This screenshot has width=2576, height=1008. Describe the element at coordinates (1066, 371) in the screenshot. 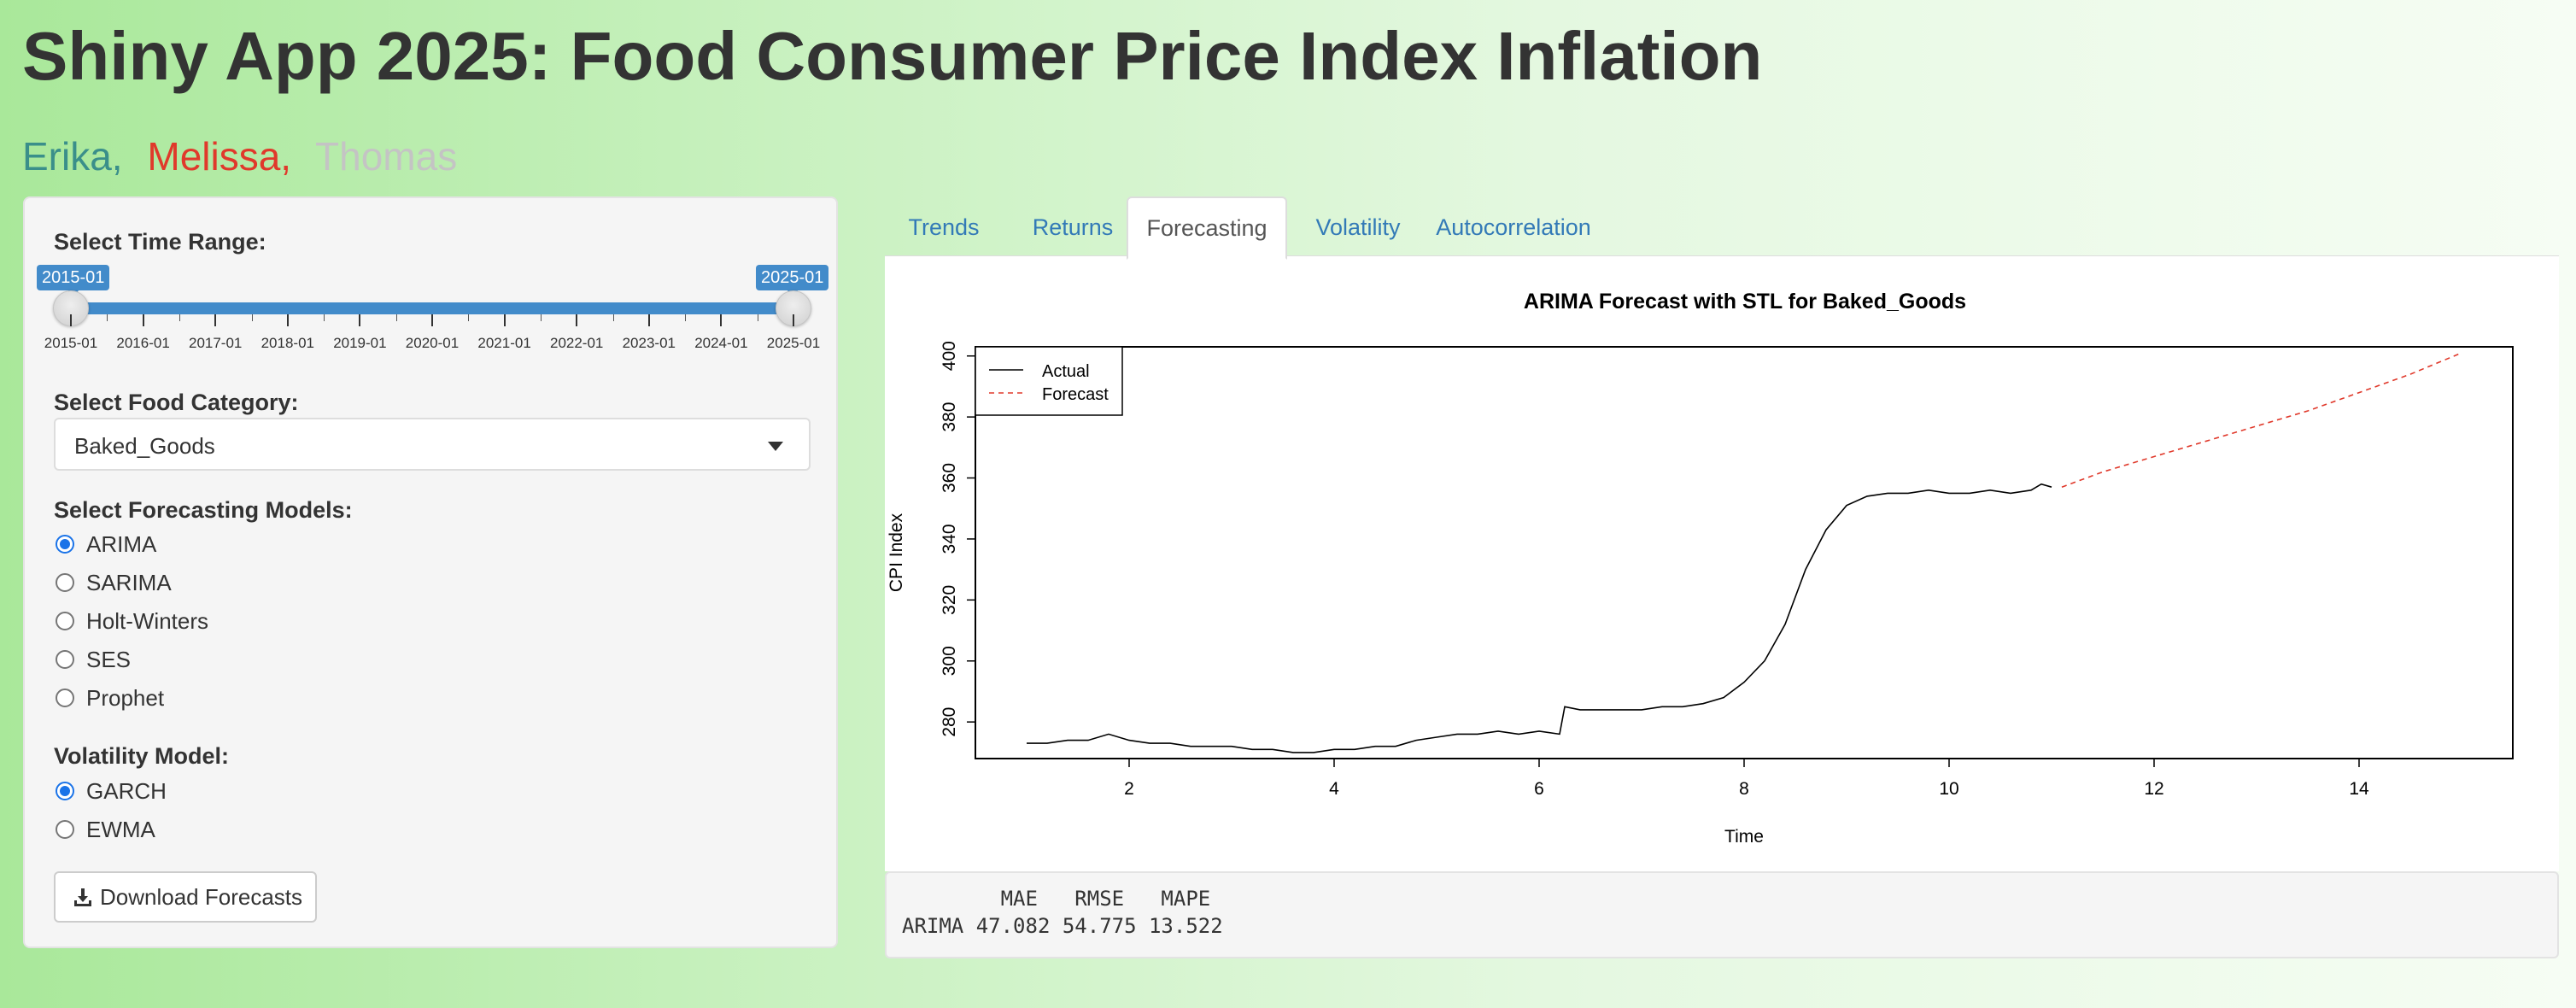

I see `legend-actual-label: Actual` at that location.